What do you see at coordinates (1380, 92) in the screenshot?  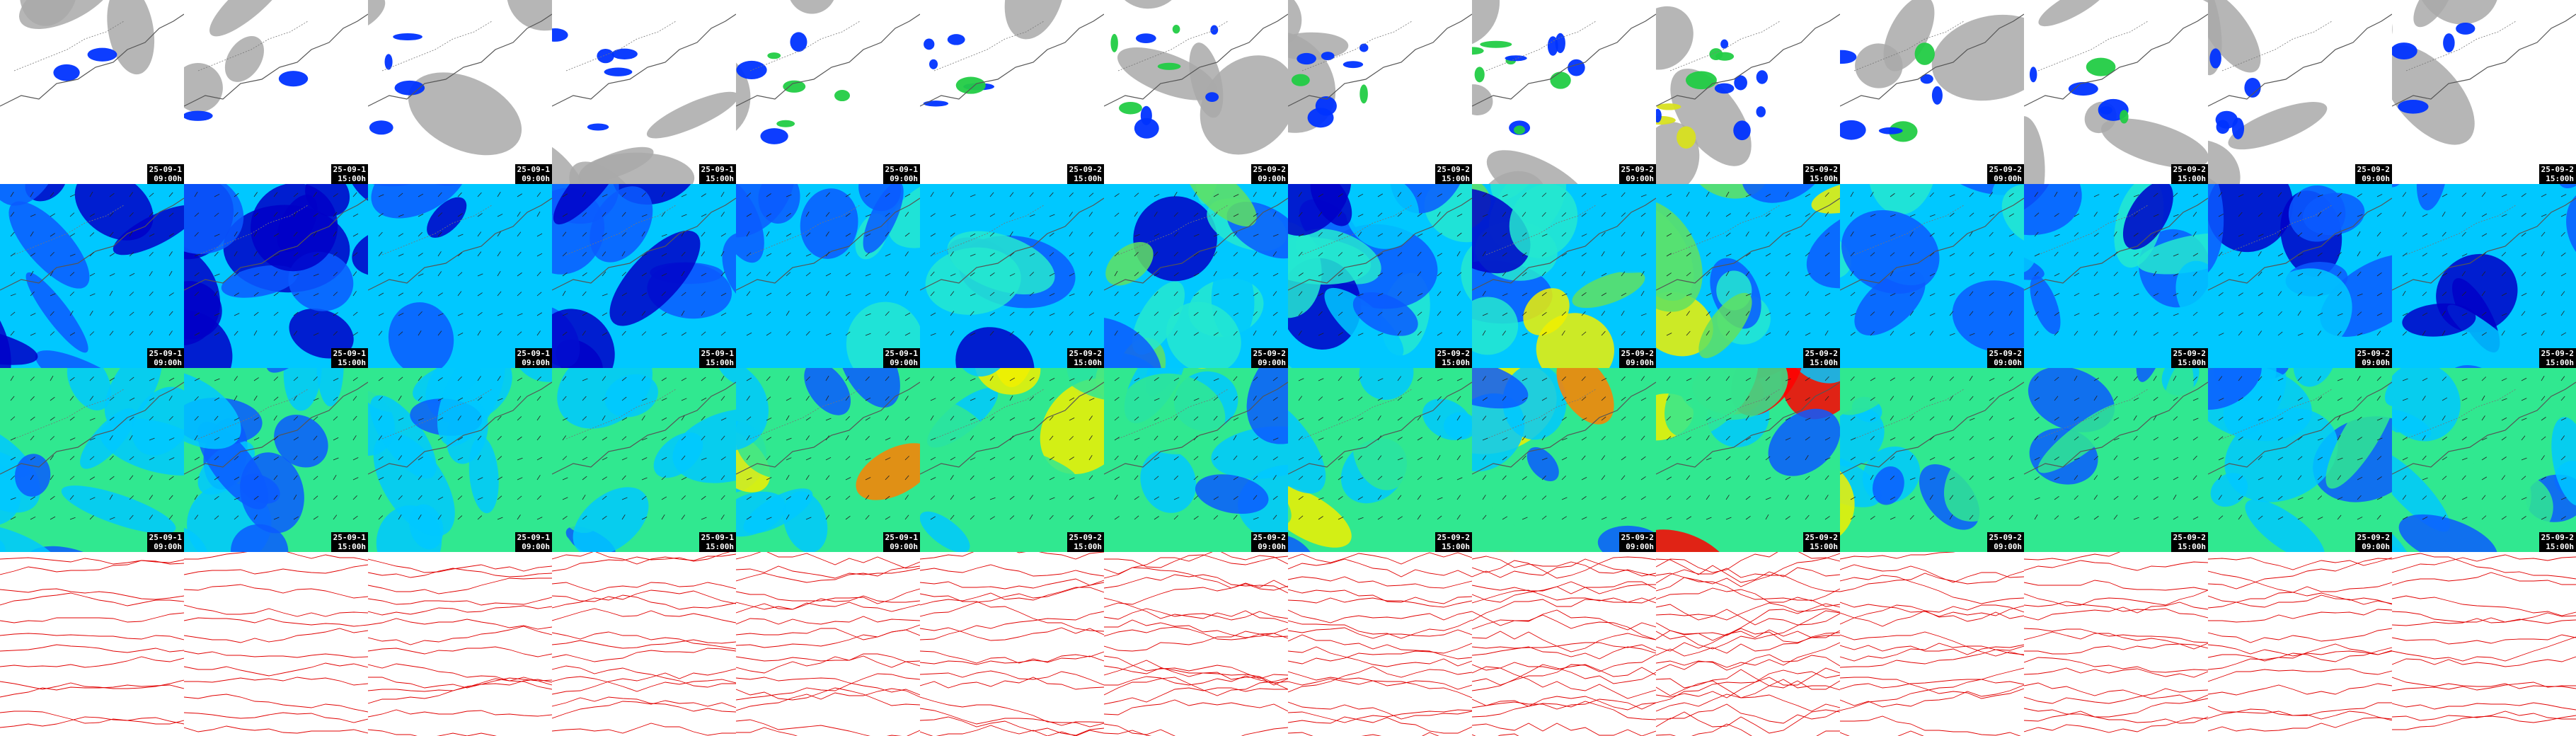 I see `map-tile-cloud-precip-8: 25-09-2 15:00h` at bounding box center [1380, 92].